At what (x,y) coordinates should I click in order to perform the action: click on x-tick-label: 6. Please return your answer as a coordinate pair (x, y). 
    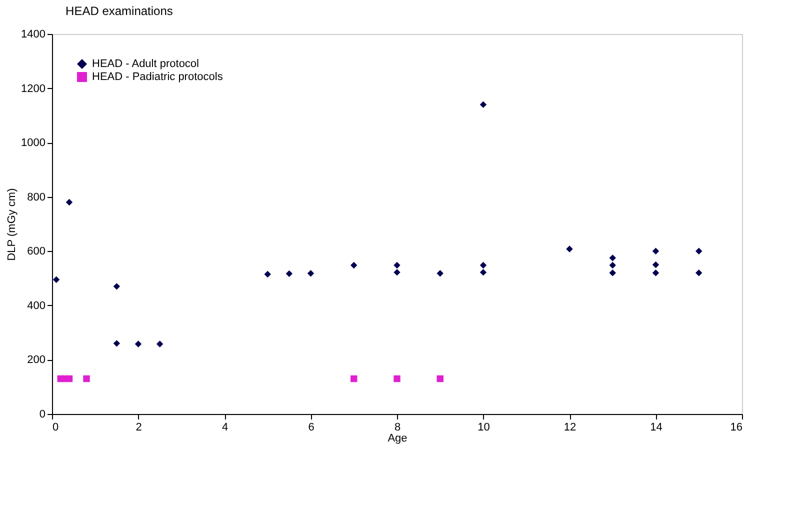
    Looking at the image, I should click on (311, 428).